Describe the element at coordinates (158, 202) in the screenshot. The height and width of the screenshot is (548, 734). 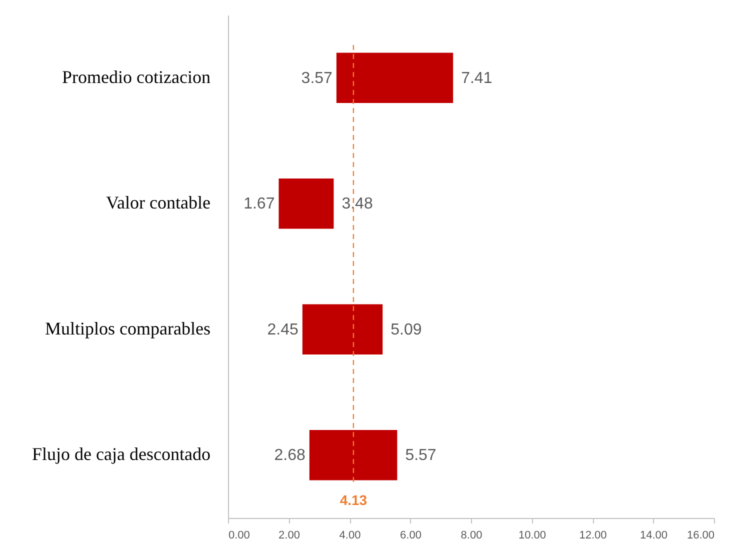
I see `y-tick-label: Valor contable` at that location.